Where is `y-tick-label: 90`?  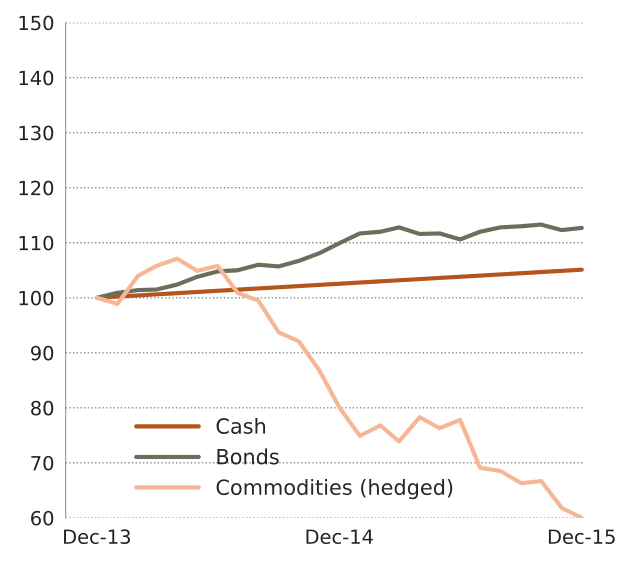
y-tick-label: 90 is located at coordinates (42, 353).